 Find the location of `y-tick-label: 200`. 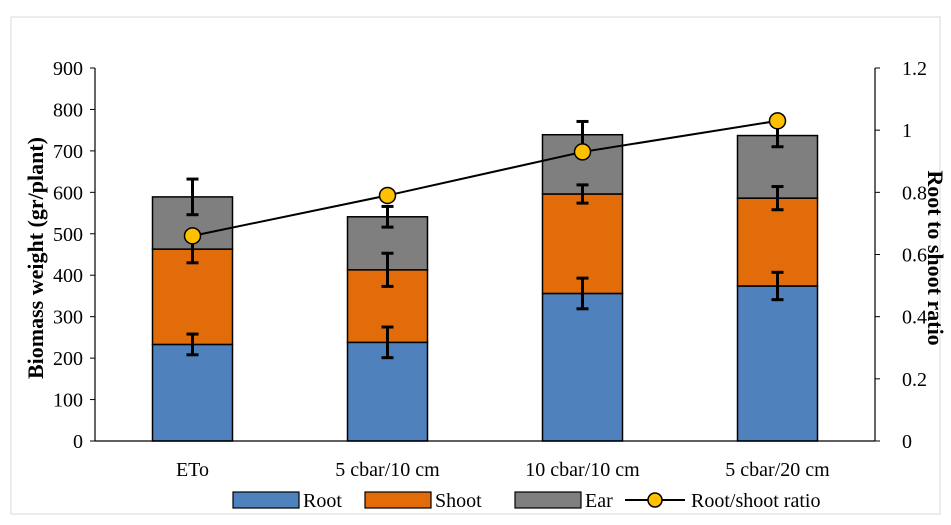

y-tick-label: 200 is located at coordinates (68, 359).